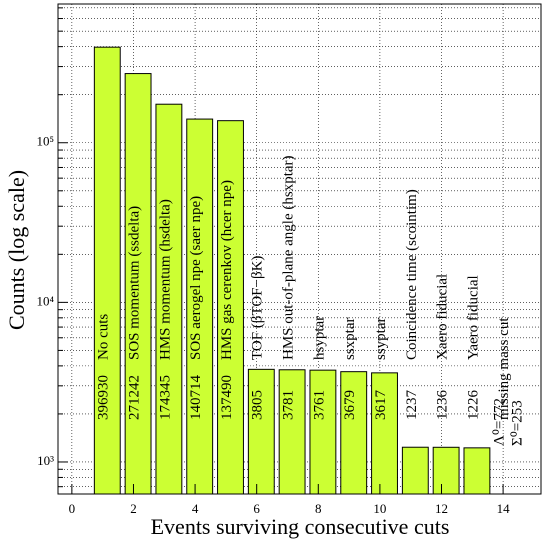 This screenshot has height=548, width=545. I want to click on cut-name-label: Coincidence time (scointim), so click(412, 274).